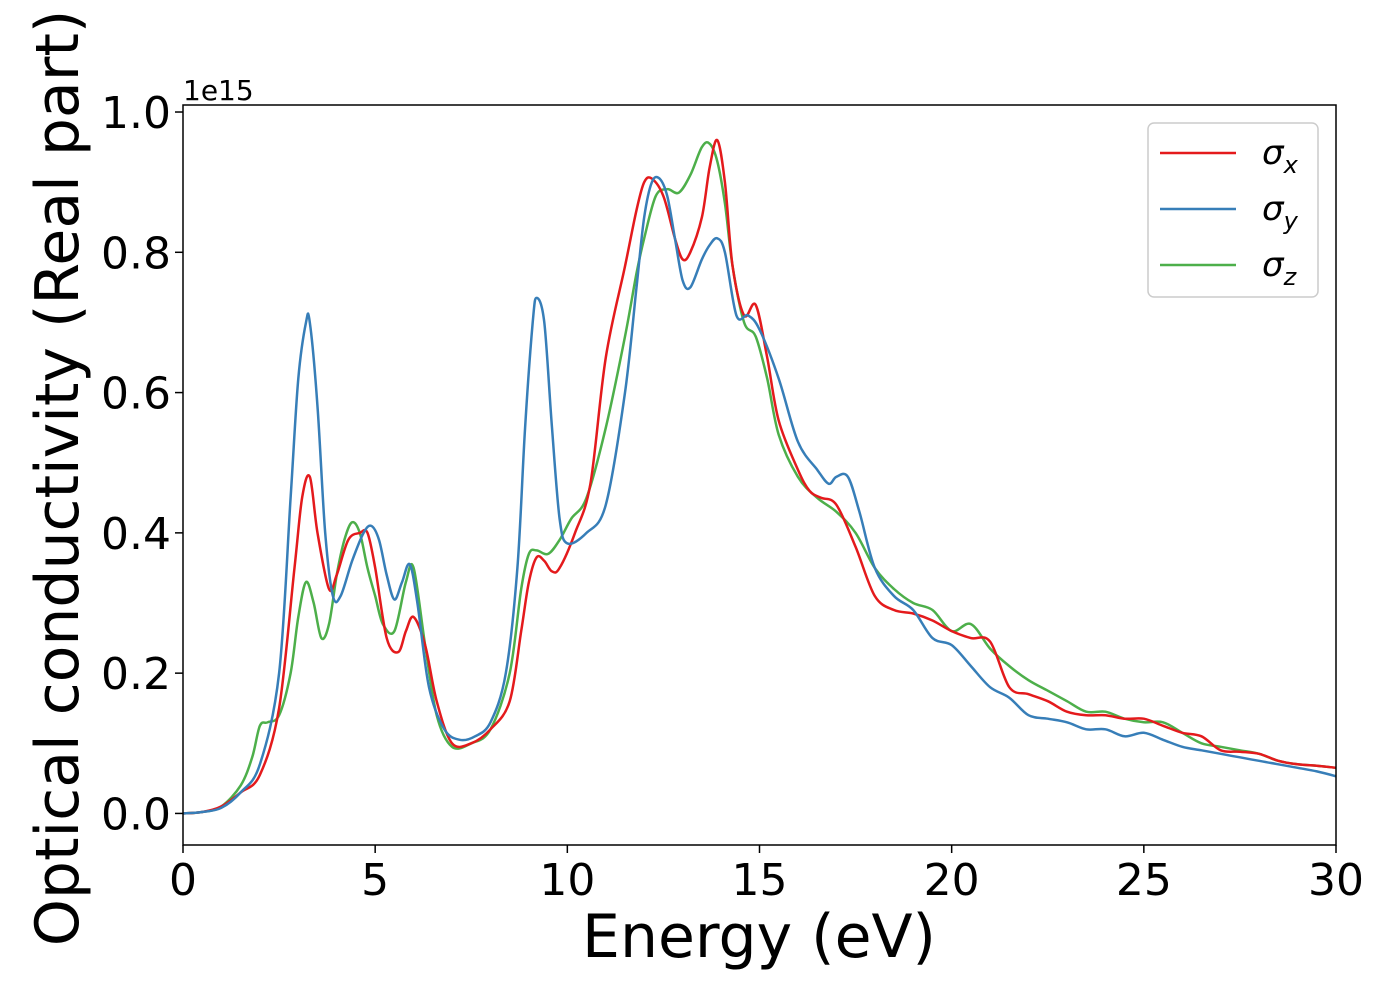 The width and height of the screenshot is (1400, 1000). What do you see at coordinates (759, 849) in the screenshot?
I see `x-tick-marks` at bounding box center [759, 849].